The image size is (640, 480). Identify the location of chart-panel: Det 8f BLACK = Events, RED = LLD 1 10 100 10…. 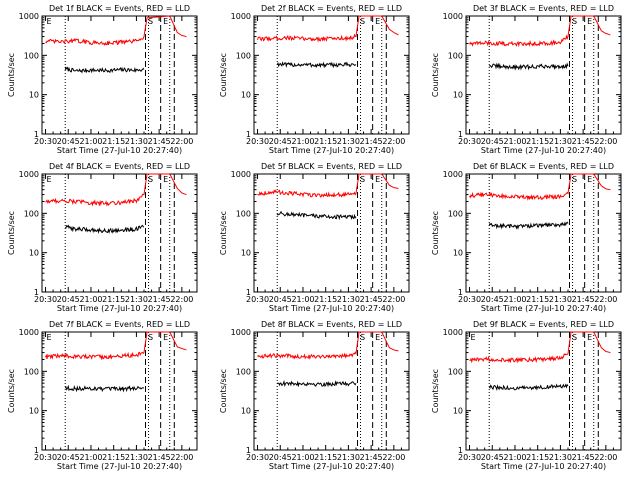
(314, 395).